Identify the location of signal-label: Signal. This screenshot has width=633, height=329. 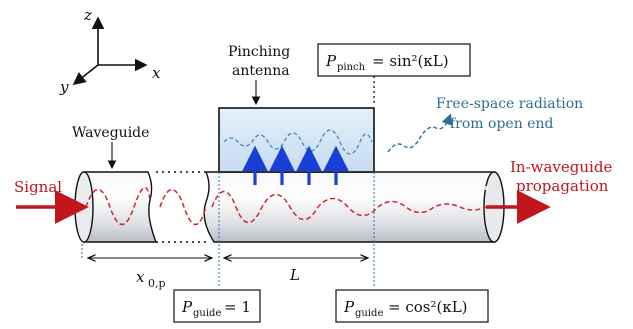
(38, 187).